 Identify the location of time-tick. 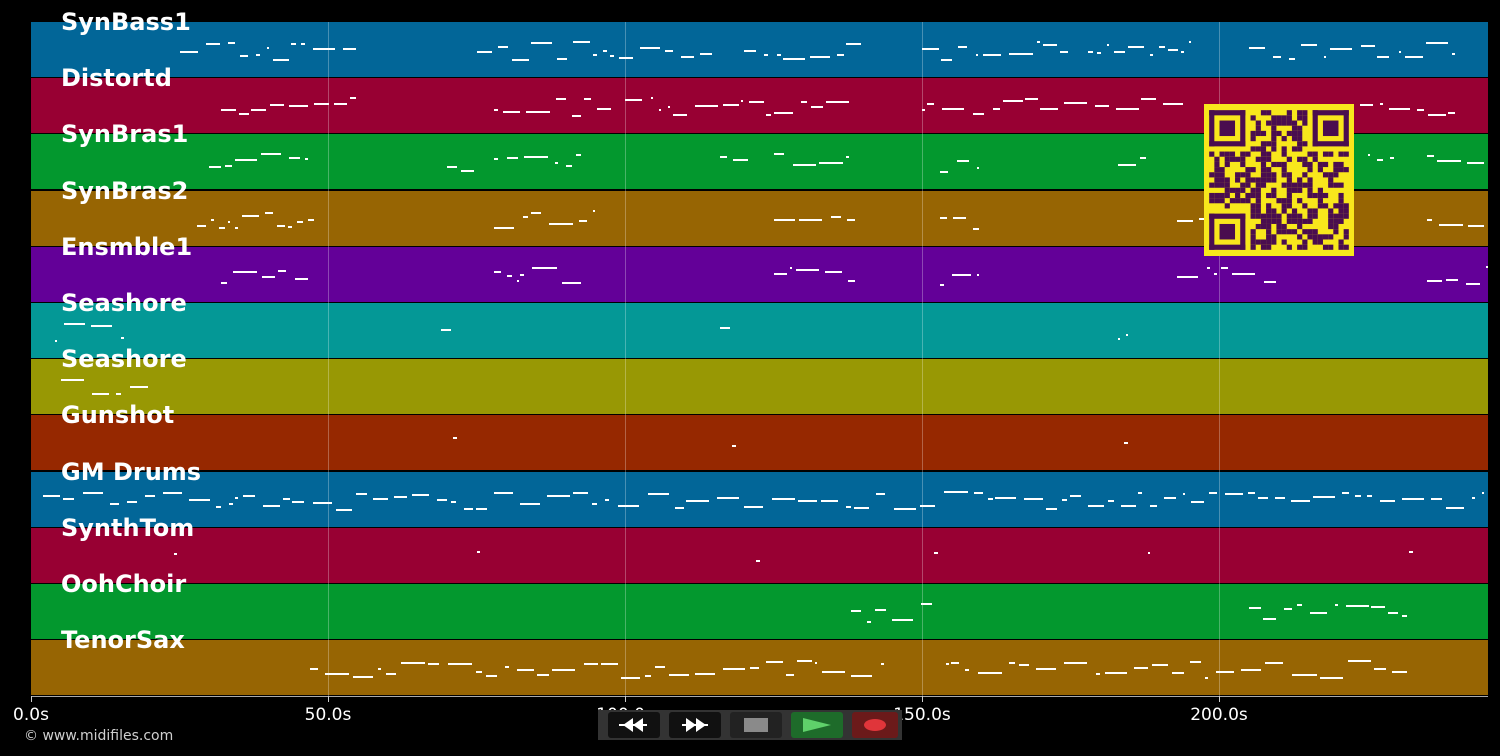
(328, 699).